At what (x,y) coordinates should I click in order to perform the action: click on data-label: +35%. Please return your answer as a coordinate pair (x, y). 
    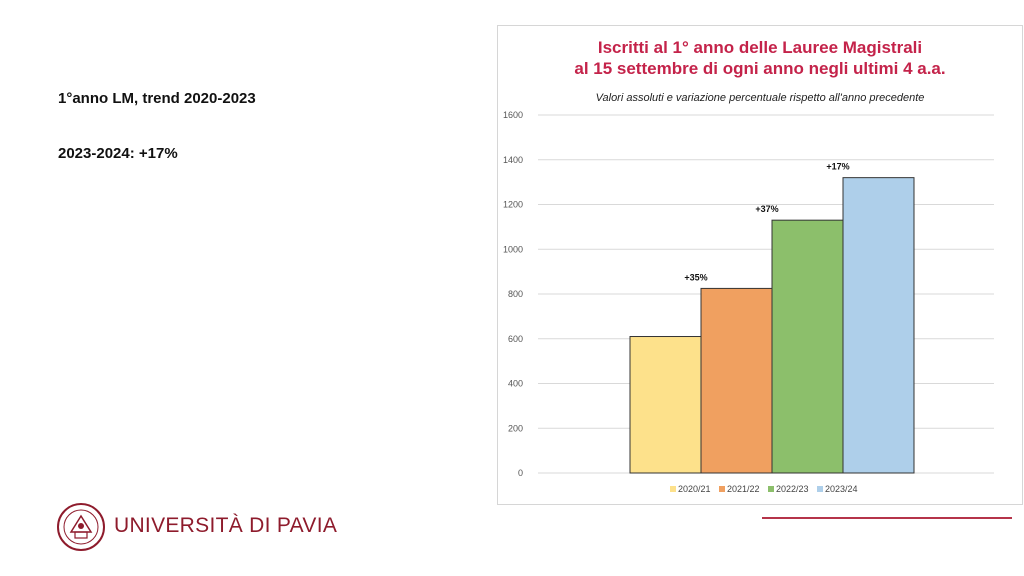
    Looking at the image, I should click on (695, 277).